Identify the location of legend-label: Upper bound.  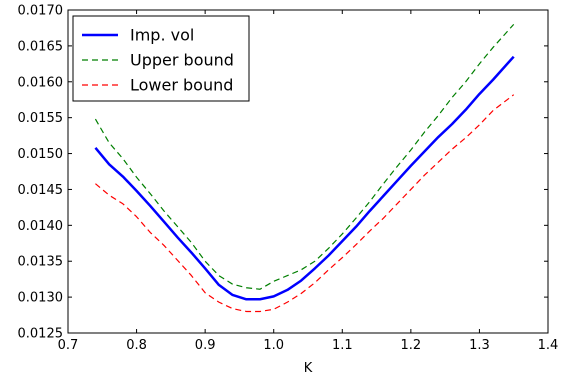
(182, 60).